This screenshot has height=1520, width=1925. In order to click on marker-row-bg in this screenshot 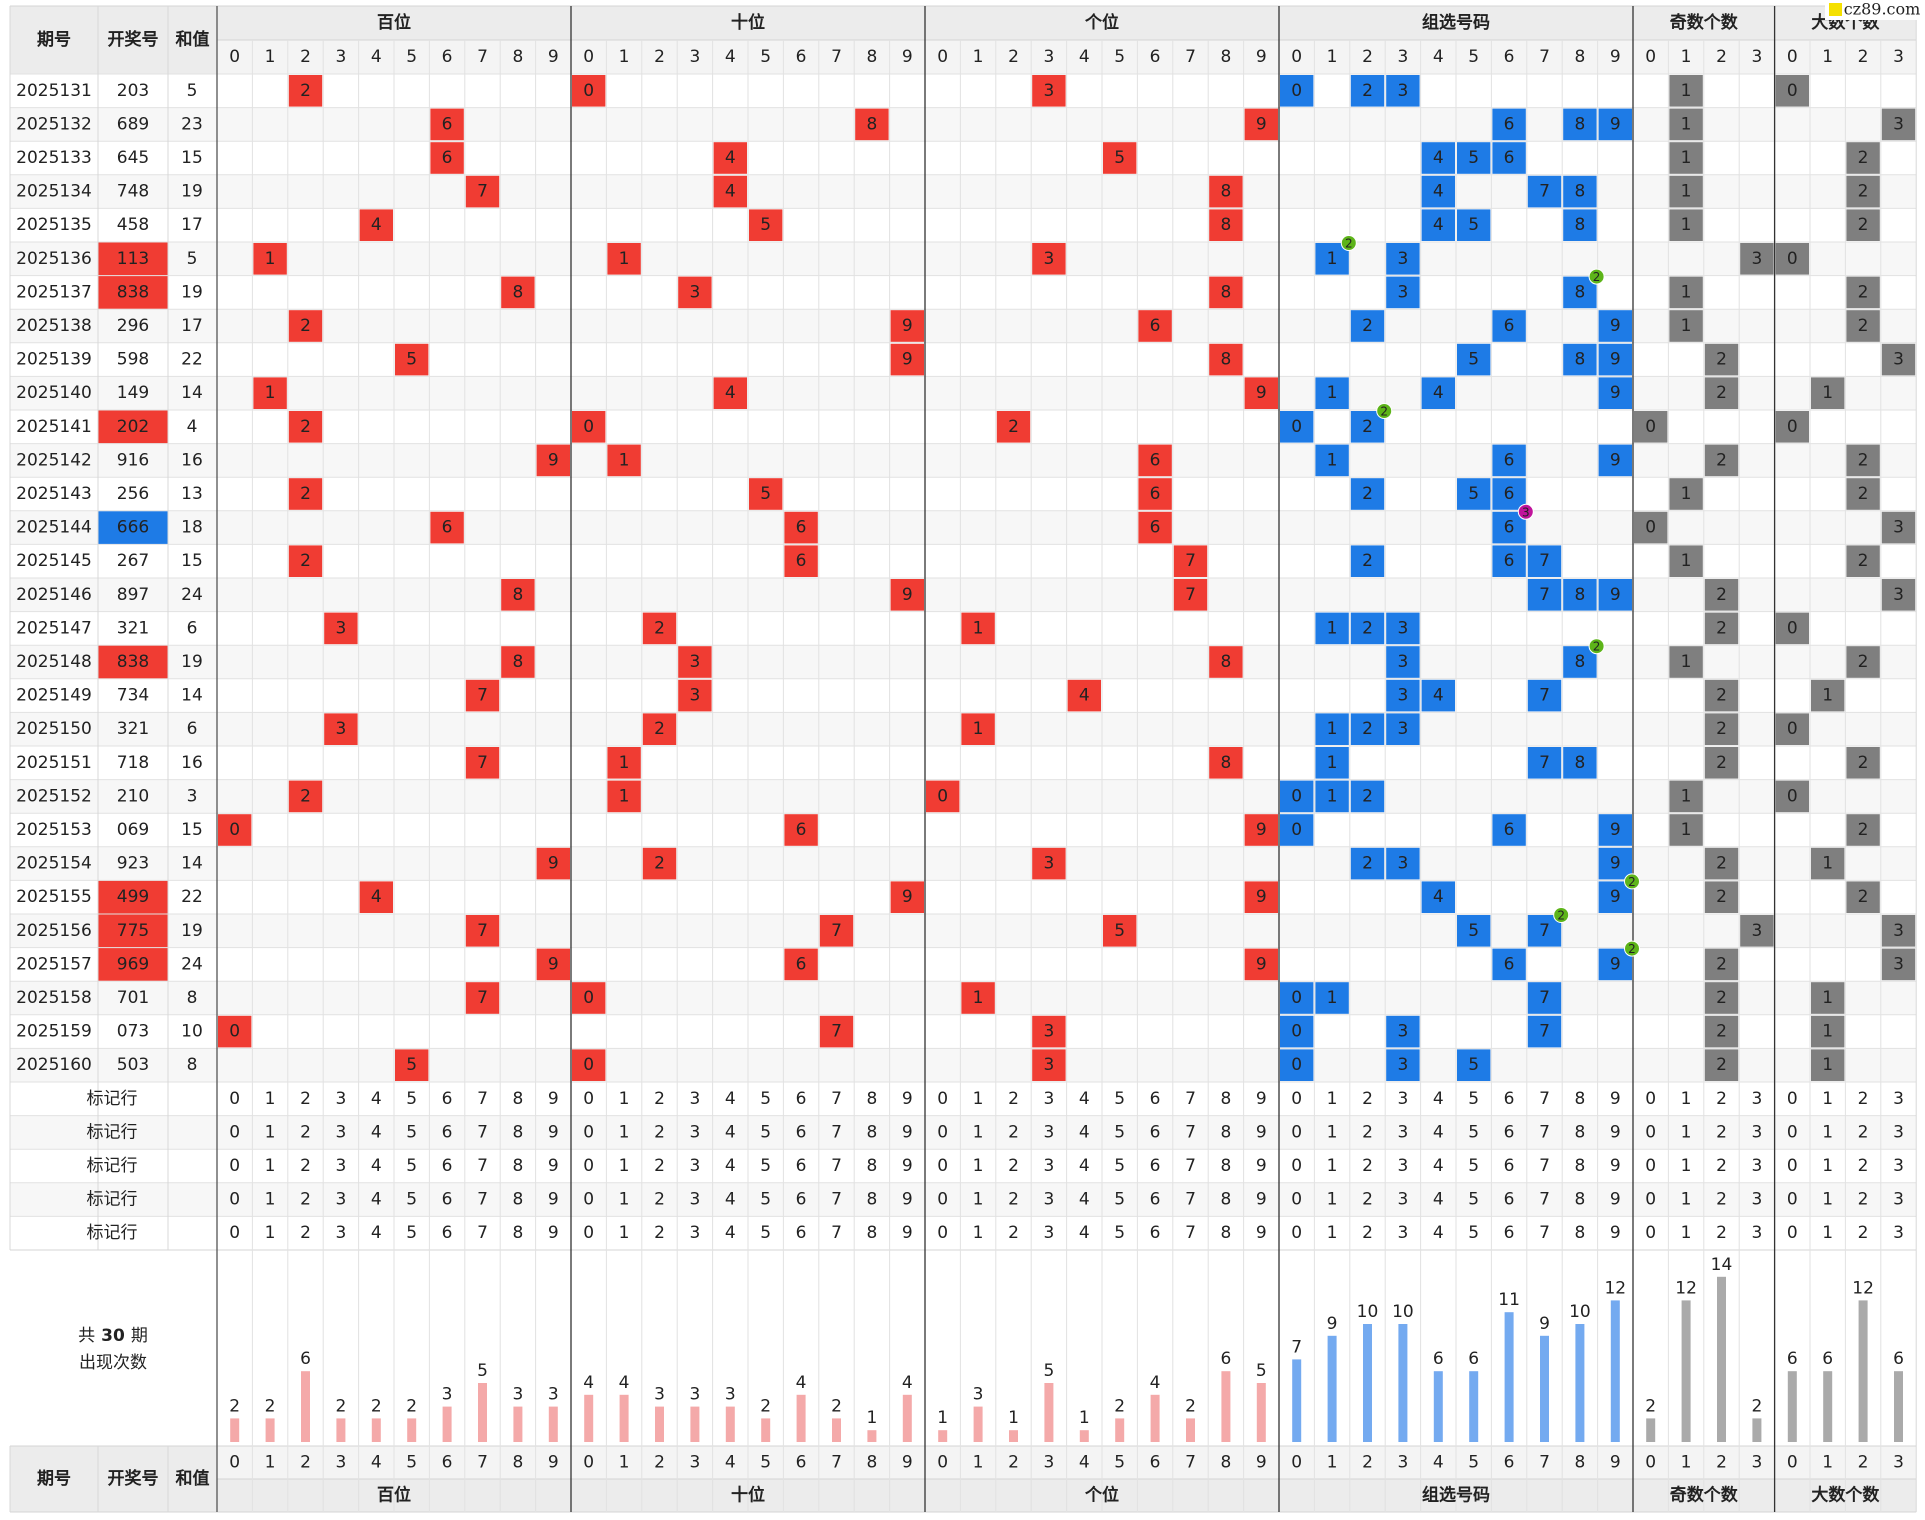, I will do `click(963, 1233)`.